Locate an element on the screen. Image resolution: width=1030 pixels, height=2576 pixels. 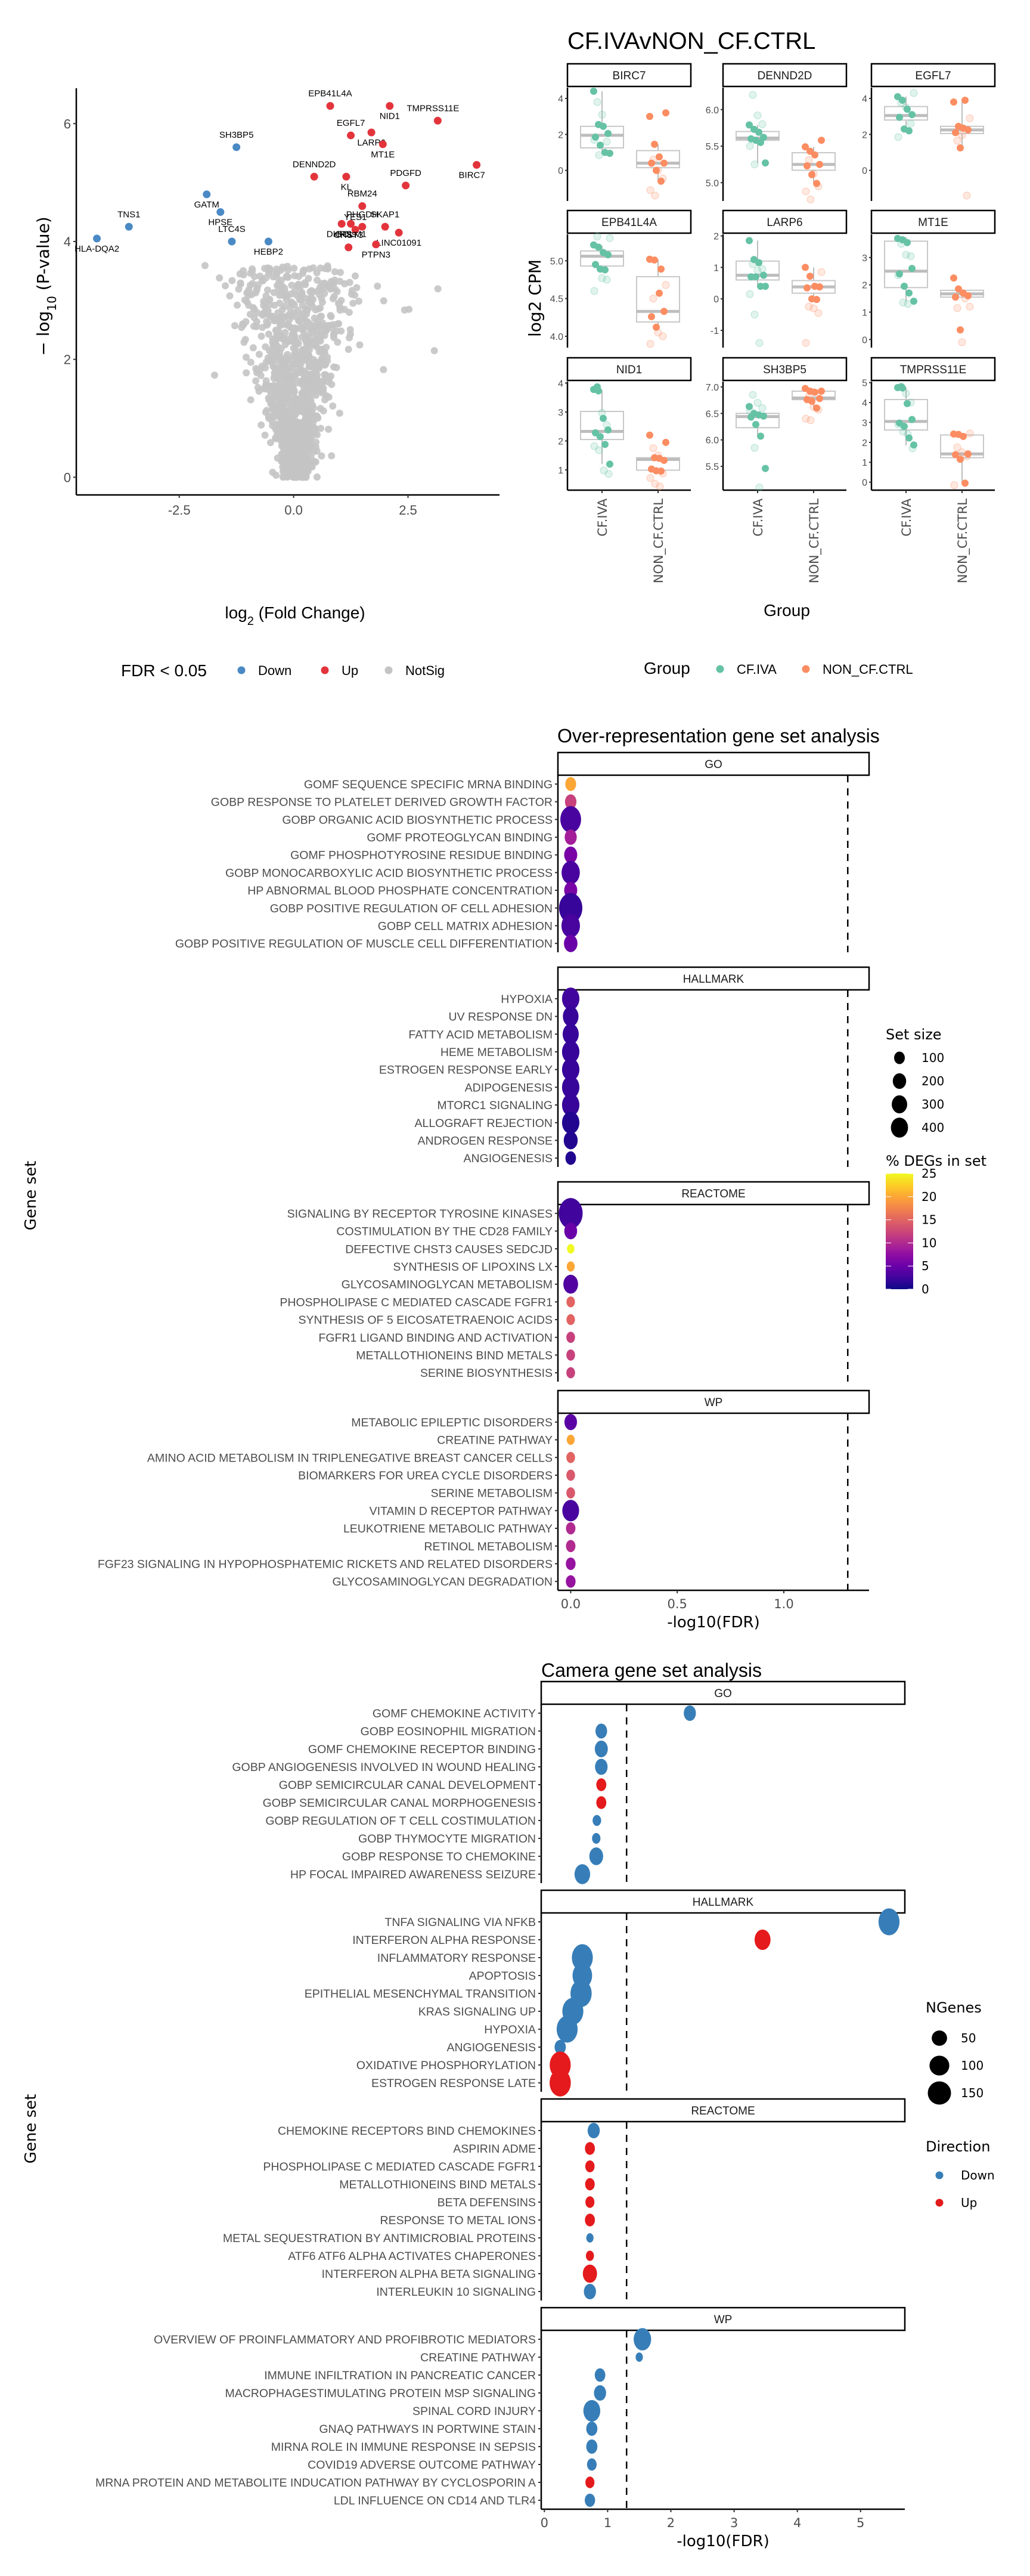
gene-label: CHST3 is located at coordinates (348, 235).